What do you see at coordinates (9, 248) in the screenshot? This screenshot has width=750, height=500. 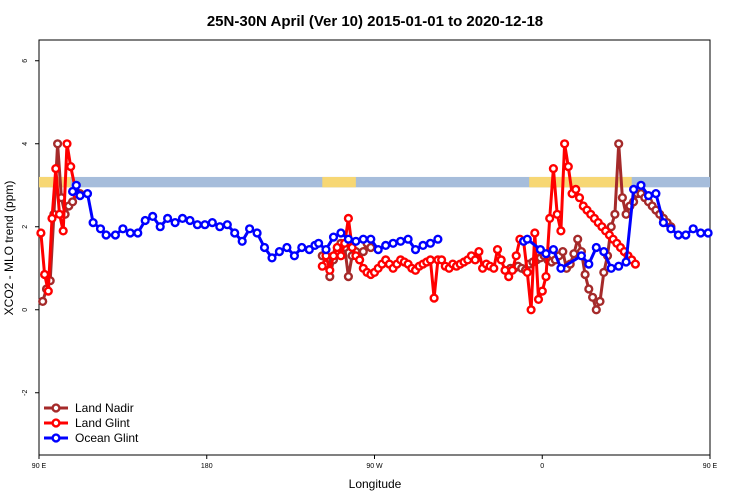 I see `y-axis-label: XCO2 - MLO trend (ppm)` at bounding box center [9, 248].